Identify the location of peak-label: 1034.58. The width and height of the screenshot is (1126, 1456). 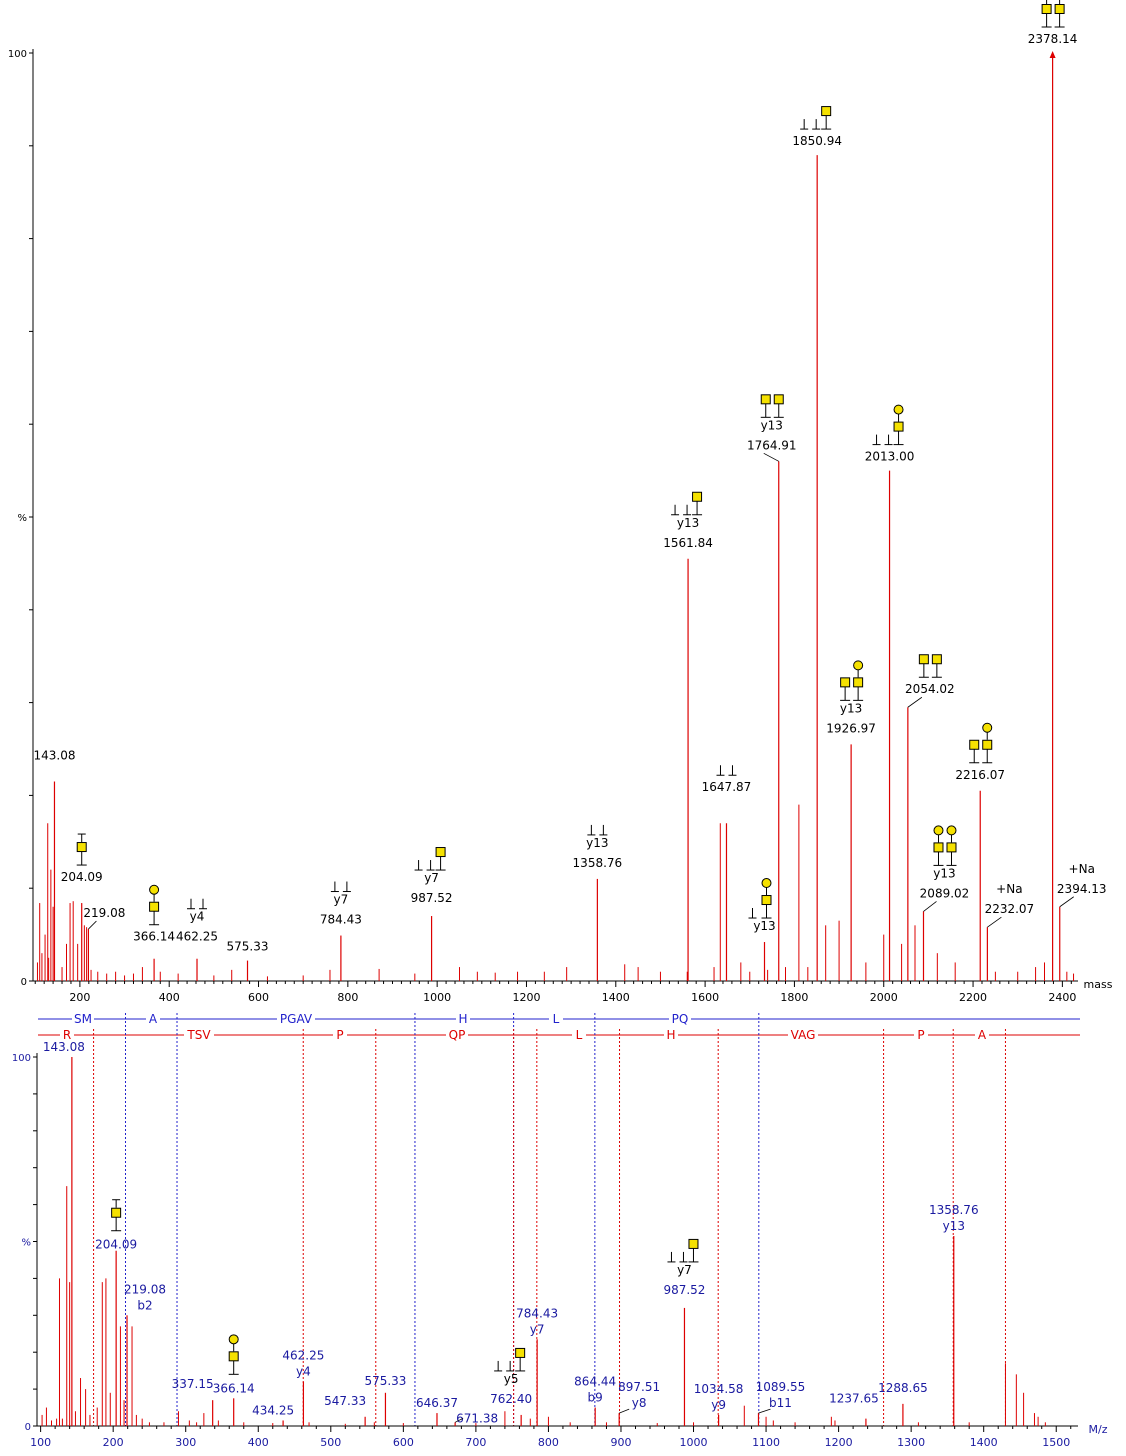
(719, 1389).